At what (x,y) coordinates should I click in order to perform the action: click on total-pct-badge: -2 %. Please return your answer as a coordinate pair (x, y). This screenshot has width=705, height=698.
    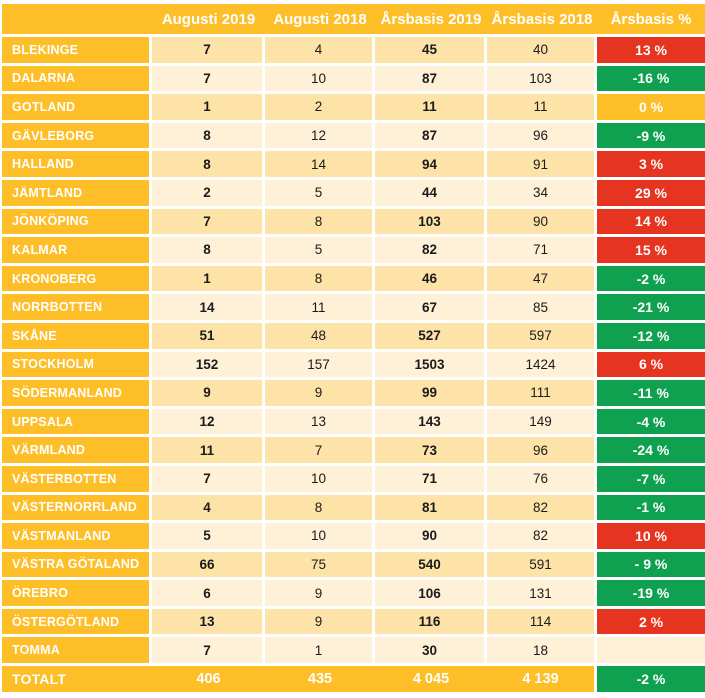
    Looking at the image, I should click on (651, 681).